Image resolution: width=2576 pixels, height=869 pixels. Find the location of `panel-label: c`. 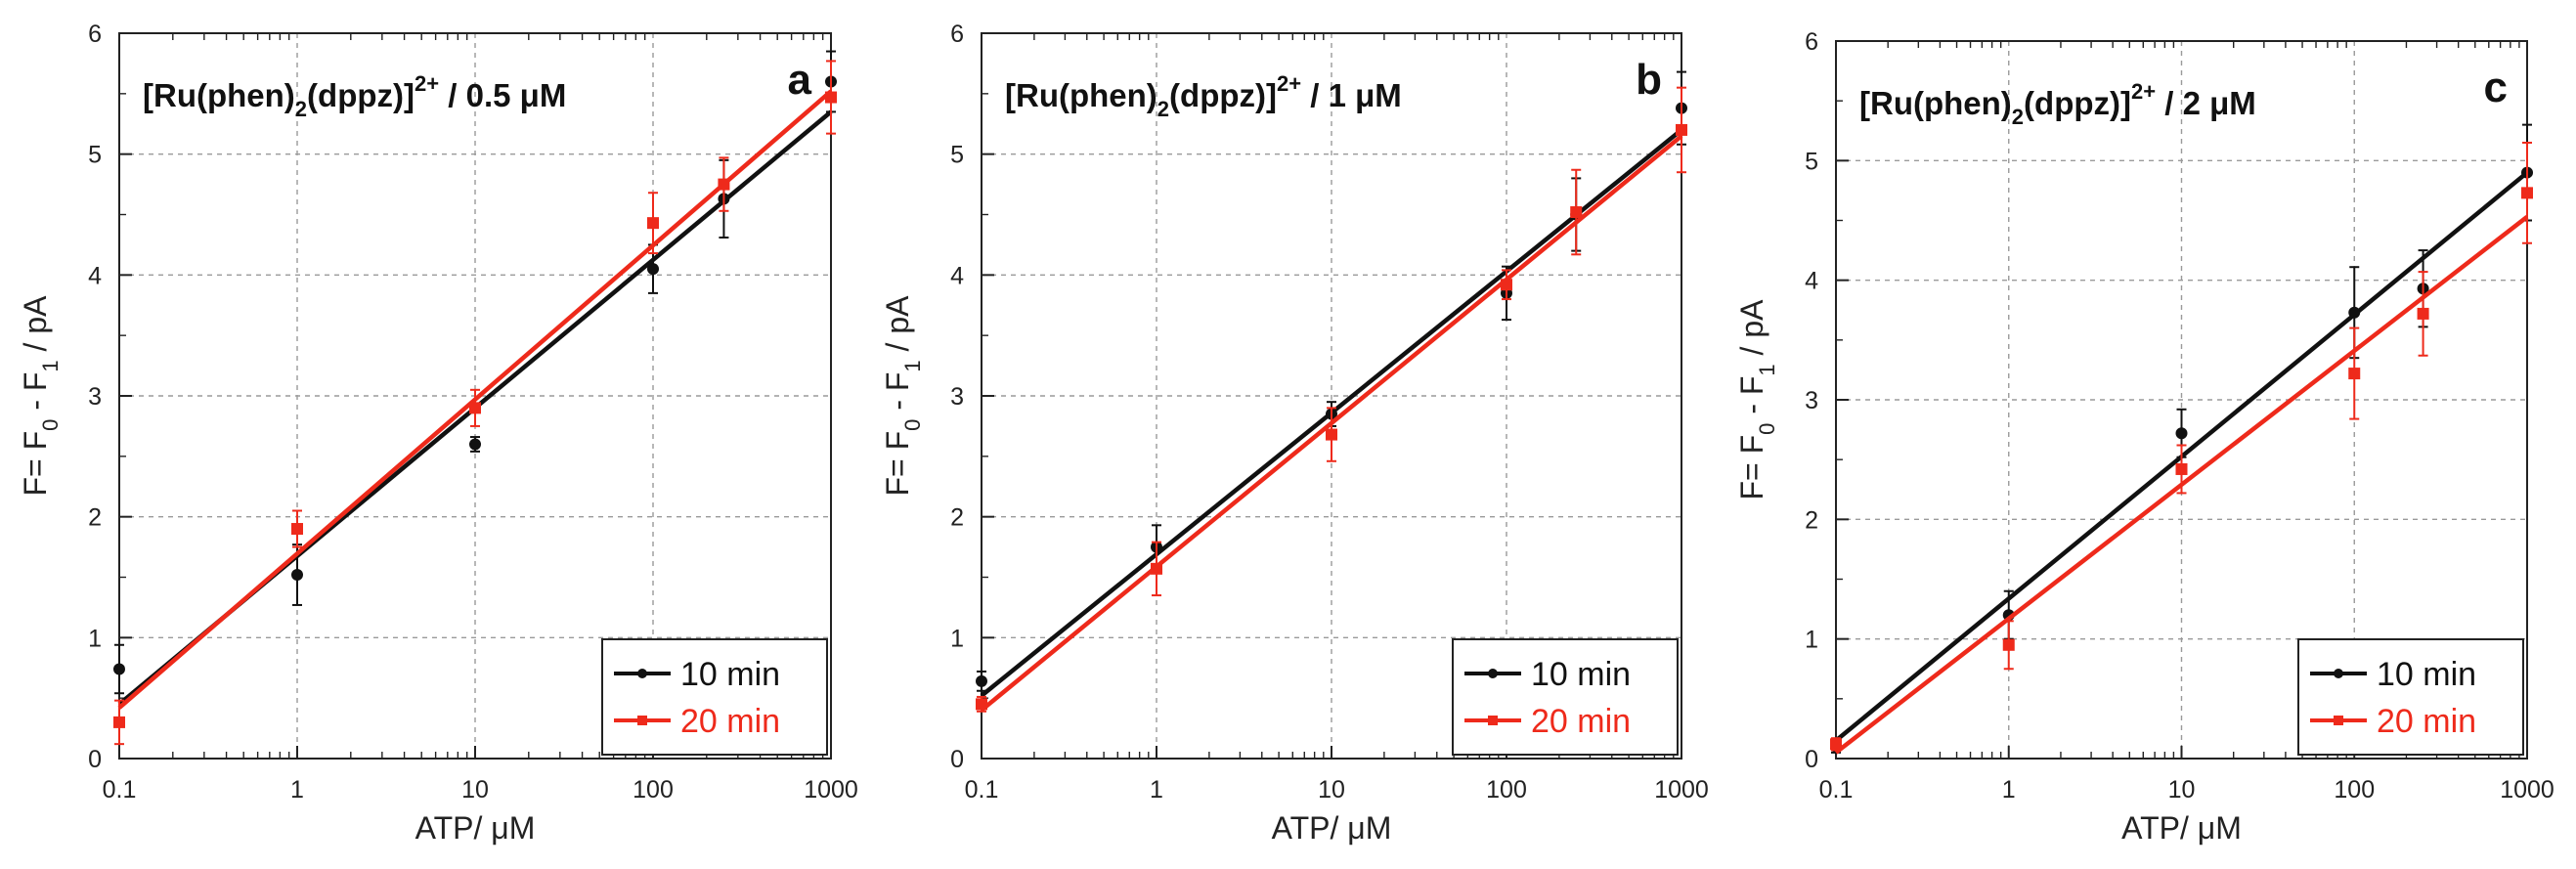

panel-label: c is located at coordinates (2496, 87).